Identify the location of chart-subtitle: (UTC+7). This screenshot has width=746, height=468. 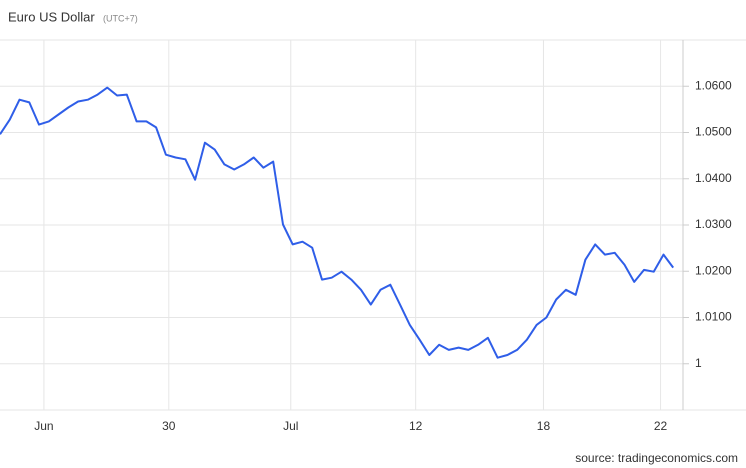
(120, 18).